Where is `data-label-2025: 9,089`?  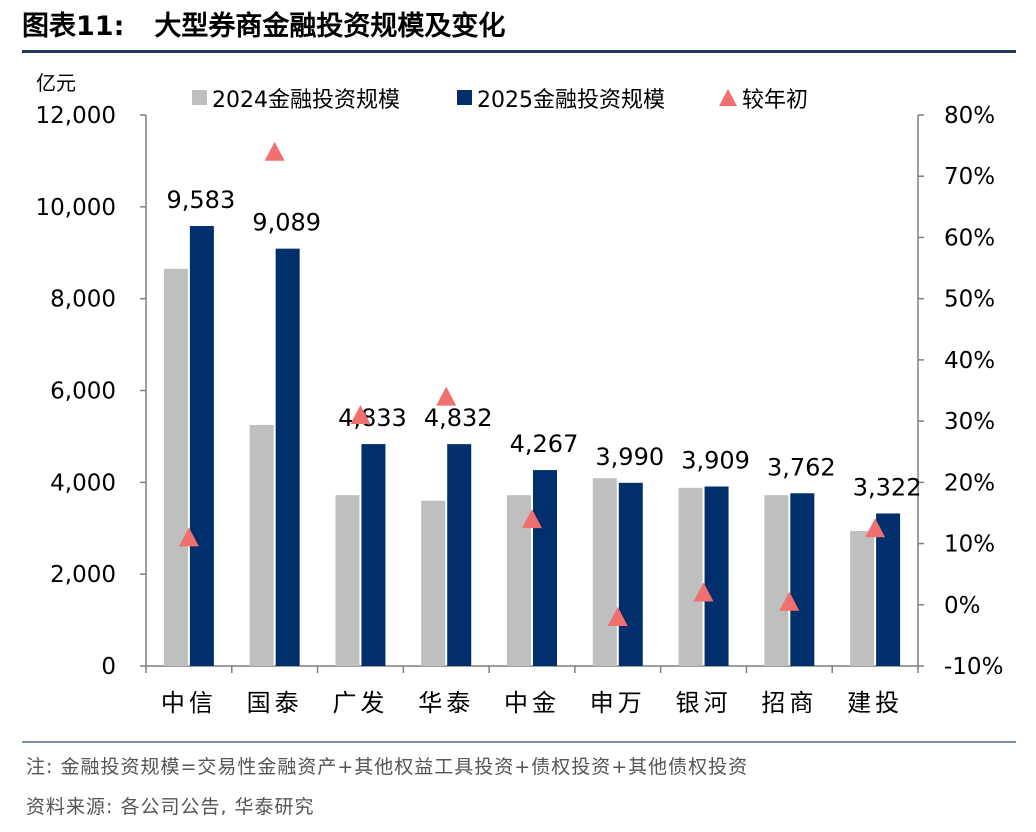 data-label-2025: 9,089 is located at coordinates (286, 223).